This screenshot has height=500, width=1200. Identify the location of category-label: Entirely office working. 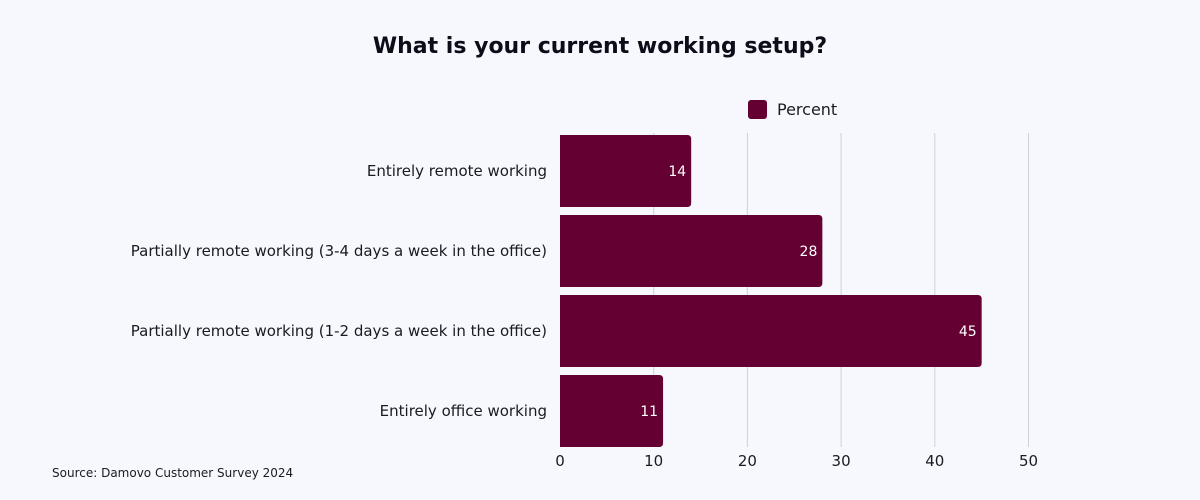
(463, 411).